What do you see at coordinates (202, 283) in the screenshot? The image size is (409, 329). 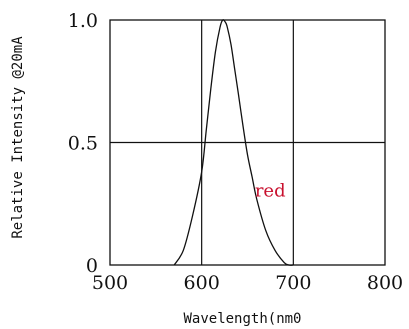 I see `x-tick-label-600: 600` at bounding box center [202, 283].